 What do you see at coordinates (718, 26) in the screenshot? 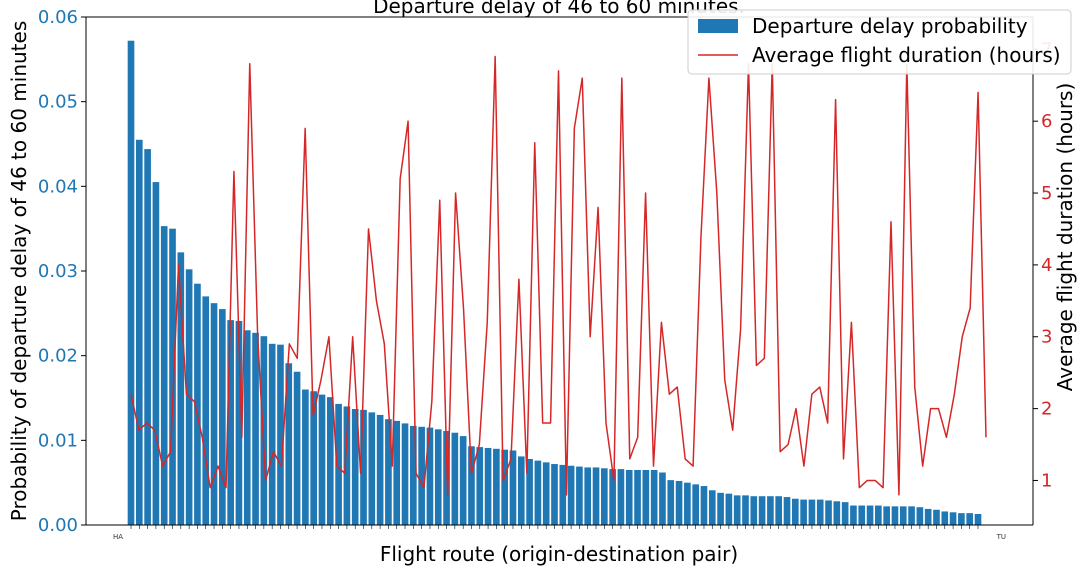
I see `legend-bar-swatch` at bounding box center [718, 26].